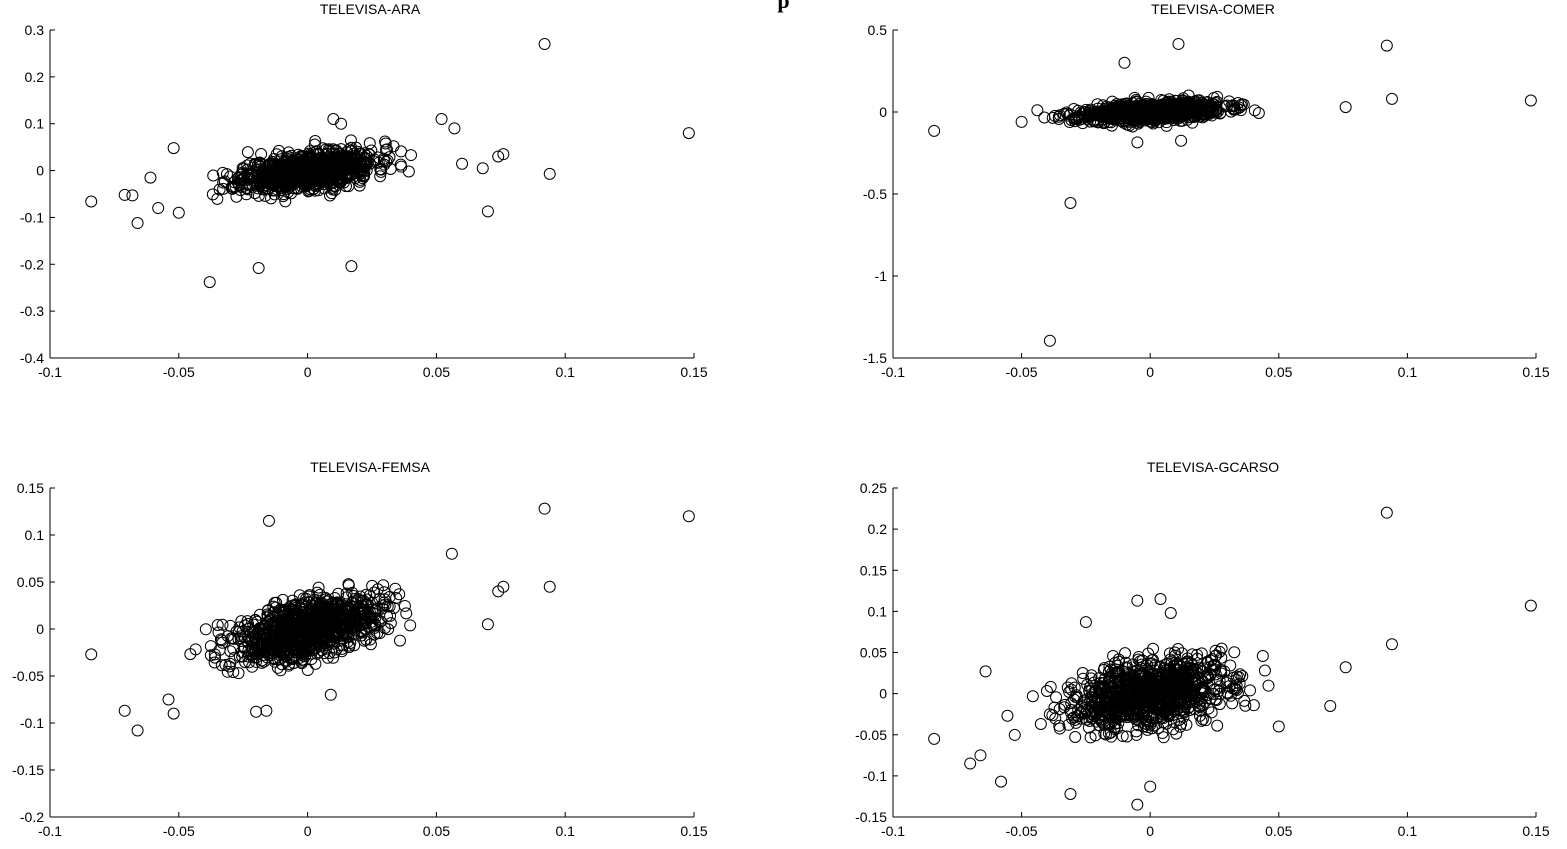 Image resolution: width=1567 pixels, height=849 pixels. I want to click on x-tick-label: 0, so click(1150, 372).